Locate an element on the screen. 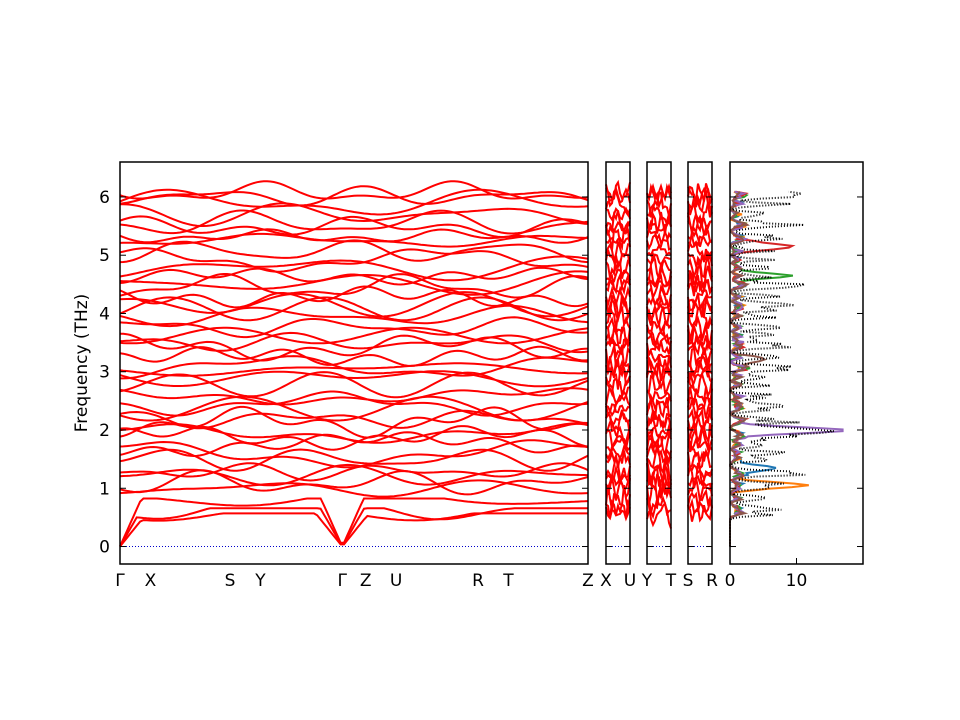 The width and height of the screenshot is (960, 720). dos-total-line is located at coordinates (781, 368).